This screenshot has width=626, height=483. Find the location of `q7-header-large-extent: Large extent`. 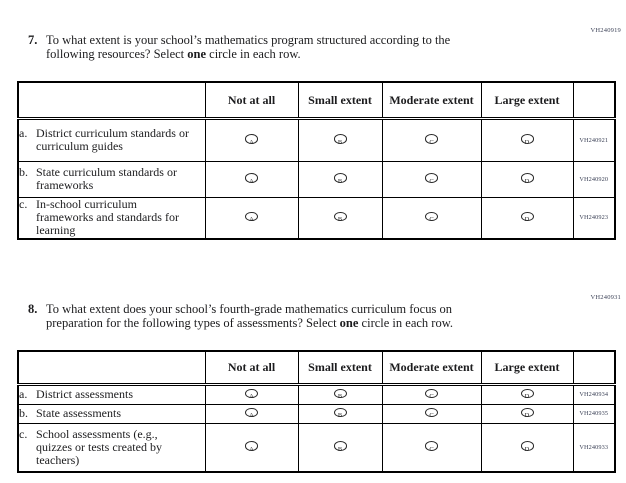

q7-header-large-extent: Large extent is located at coordinates (527, 100).